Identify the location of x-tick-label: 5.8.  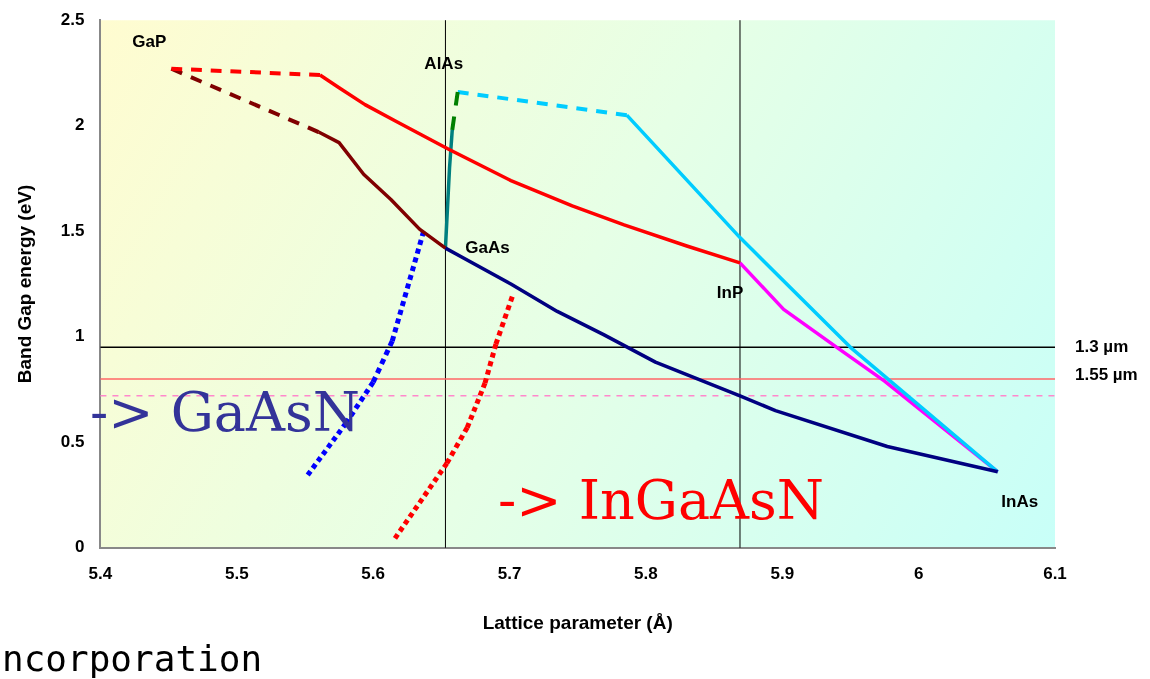
(646, 573).